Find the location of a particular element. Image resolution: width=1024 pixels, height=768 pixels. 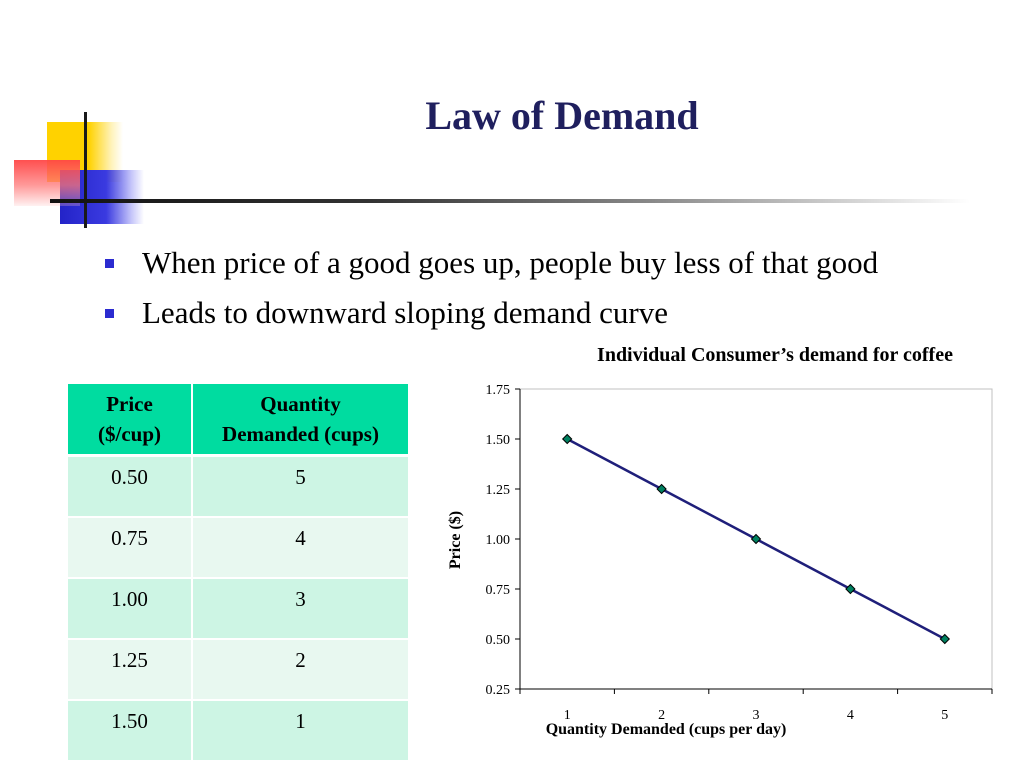

table-row: 1.00 3 is located at coordinates (239, 609).